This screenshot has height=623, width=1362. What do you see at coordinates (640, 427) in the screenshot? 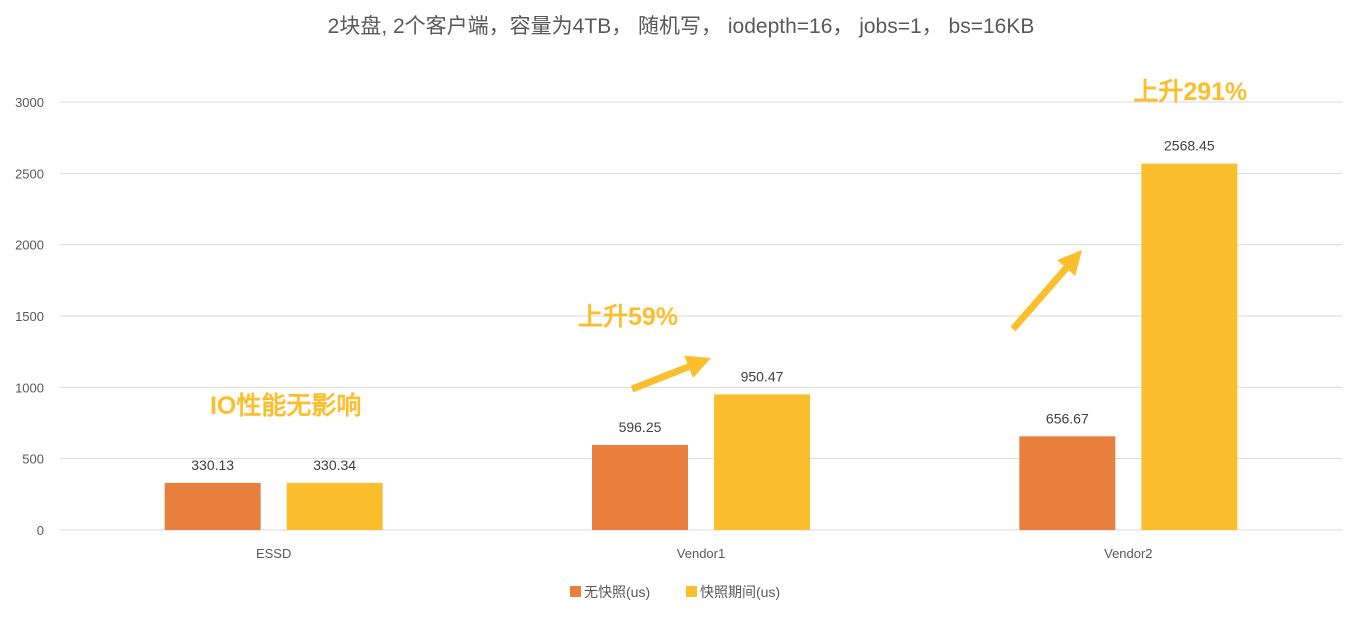
I see `data-label: 596.25` at bounding box center [640, 427].